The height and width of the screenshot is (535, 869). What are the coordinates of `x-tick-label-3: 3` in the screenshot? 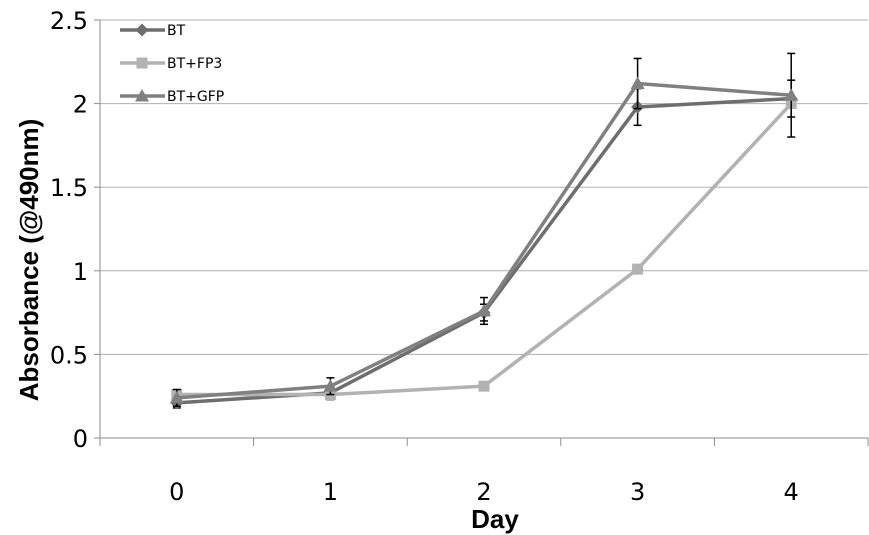 It's located at (637, 492).